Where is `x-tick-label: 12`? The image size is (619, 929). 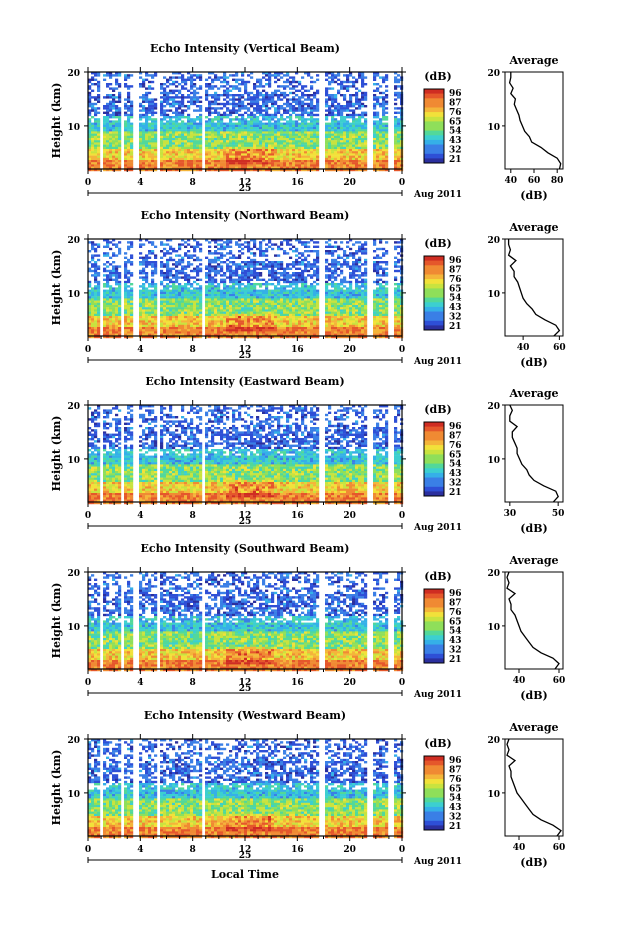
x-tick-label: 12 is located at coordinates (245, 683).